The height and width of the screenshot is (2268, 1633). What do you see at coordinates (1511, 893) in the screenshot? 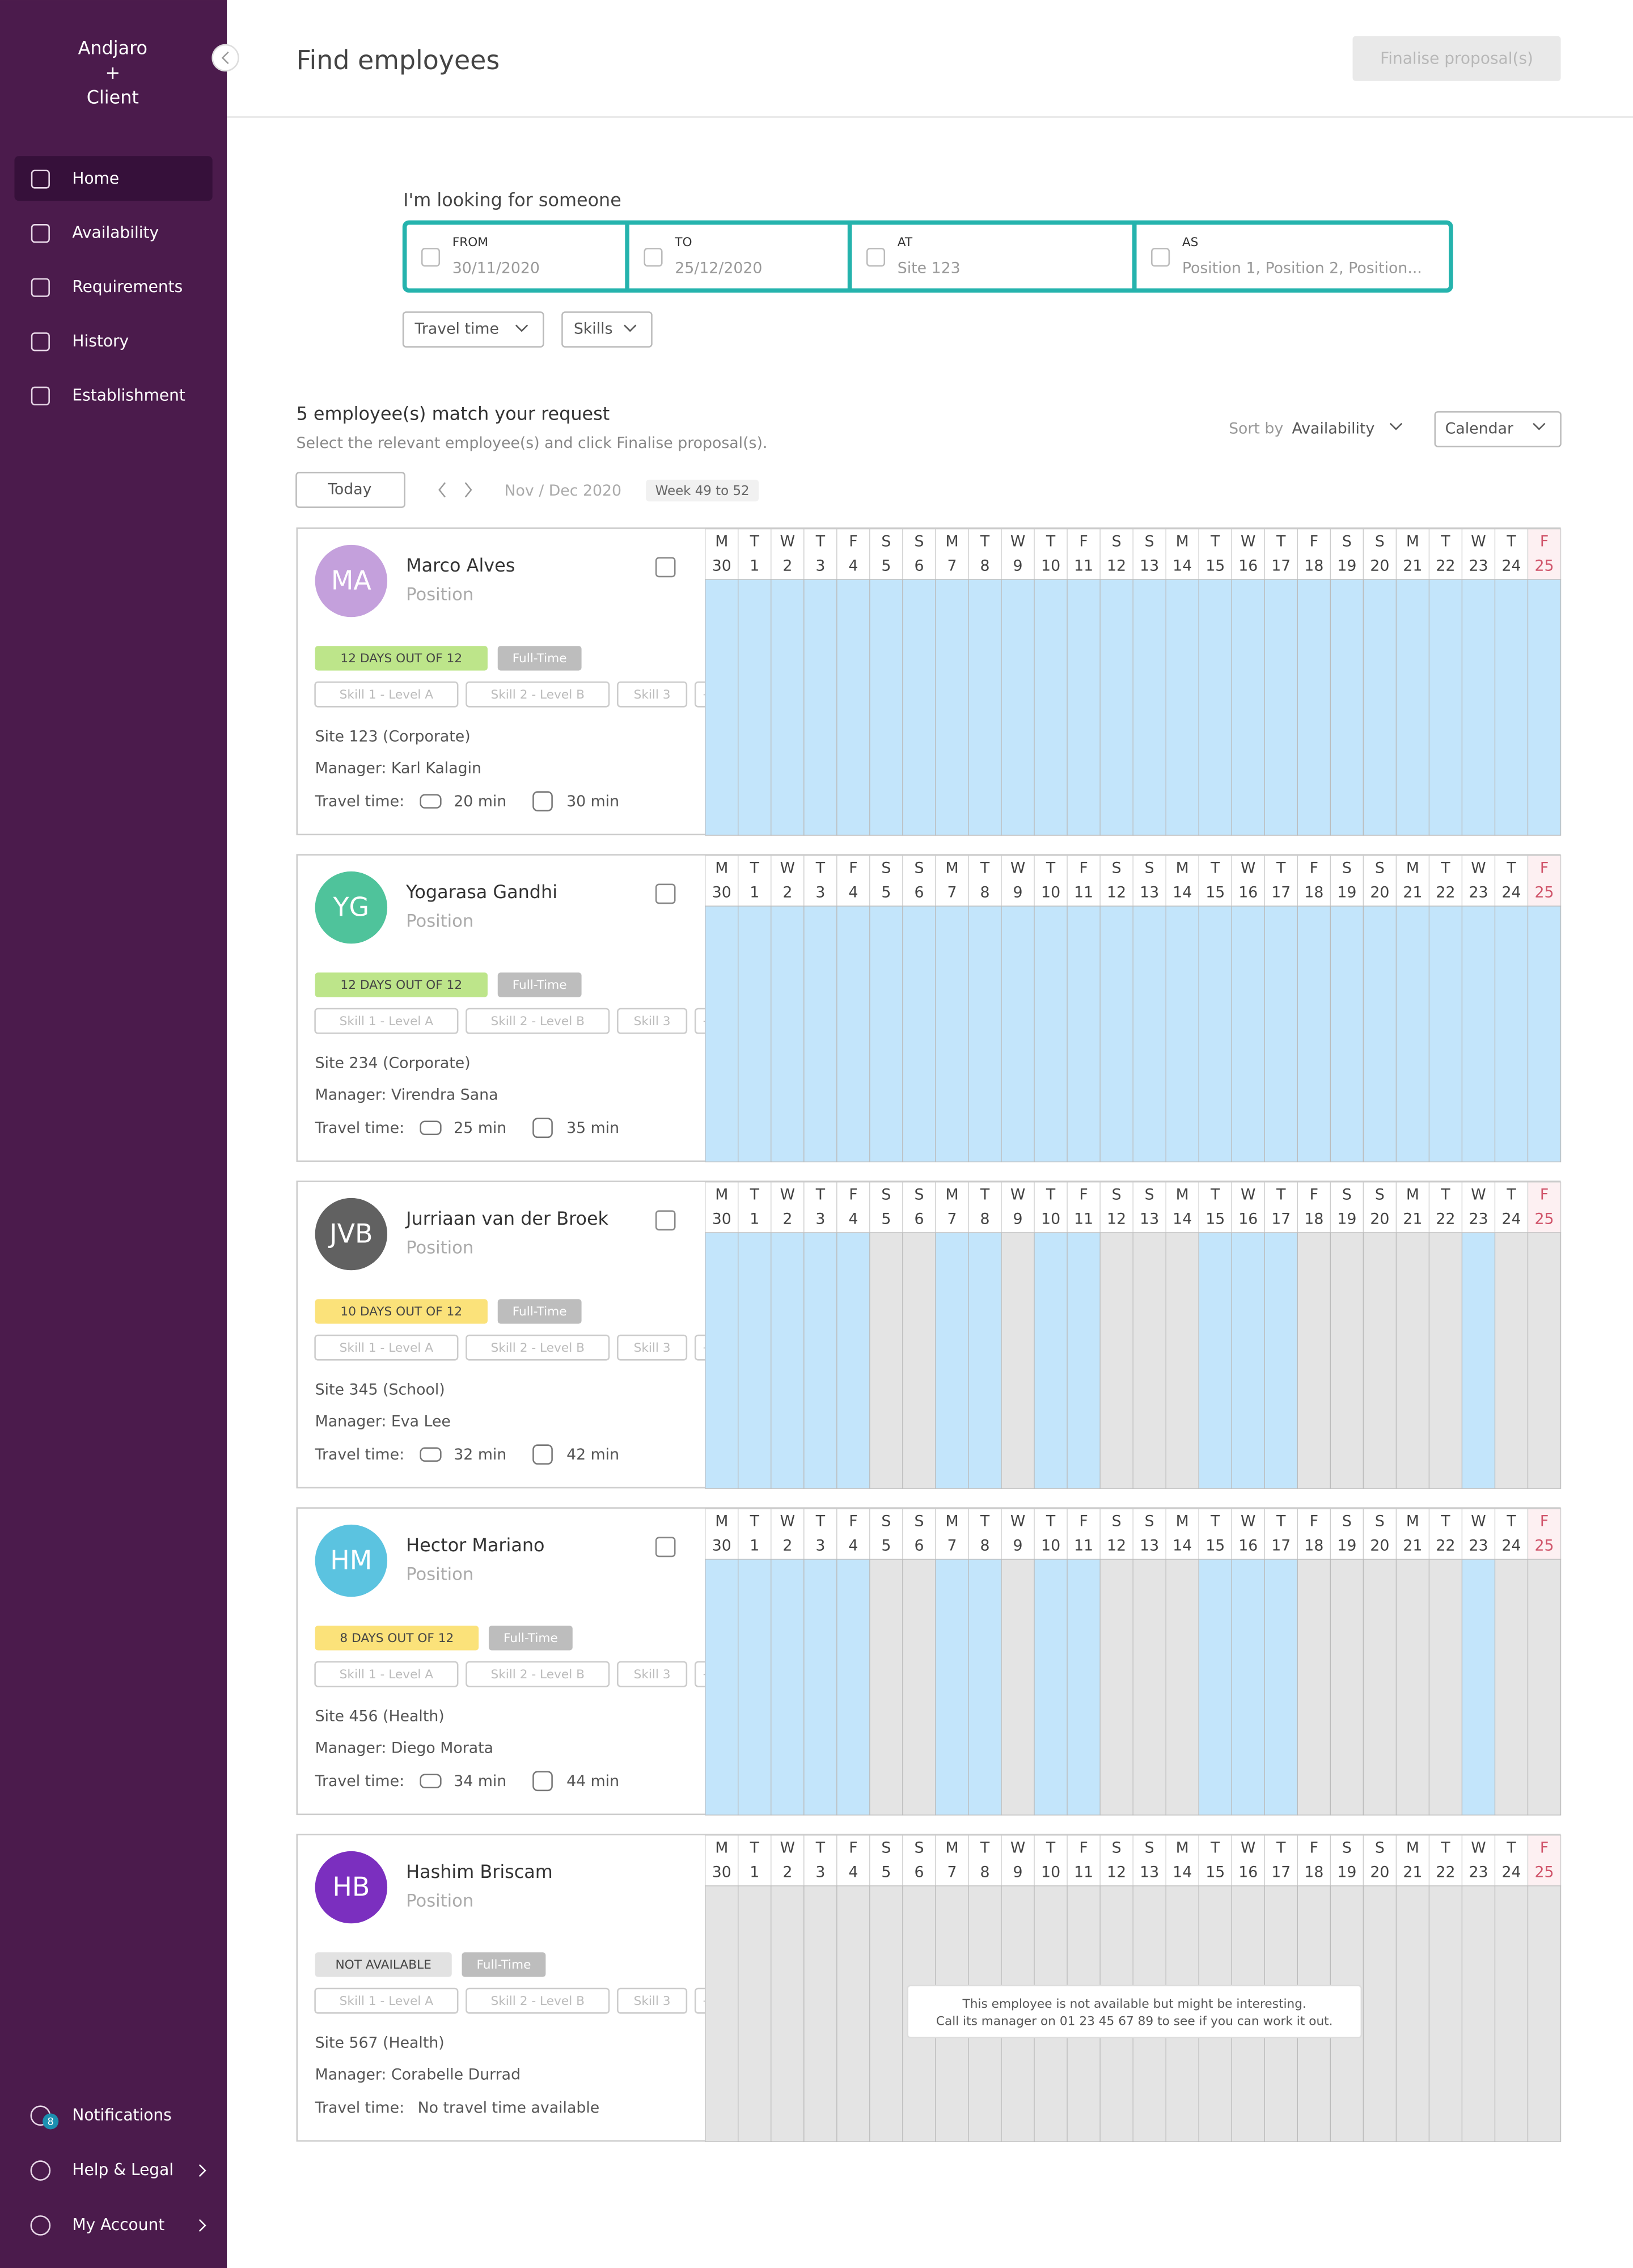
I see `day-date: 24` at bounding box center [1511, 893].